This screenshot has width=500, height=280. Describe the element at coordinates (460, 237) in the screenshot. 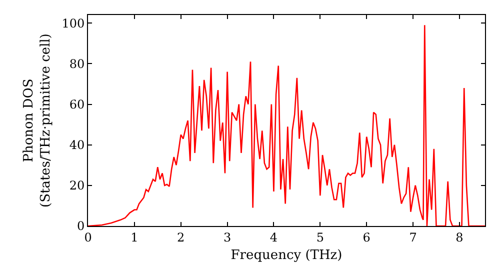

I see `x-tick-label: 8` at that location.